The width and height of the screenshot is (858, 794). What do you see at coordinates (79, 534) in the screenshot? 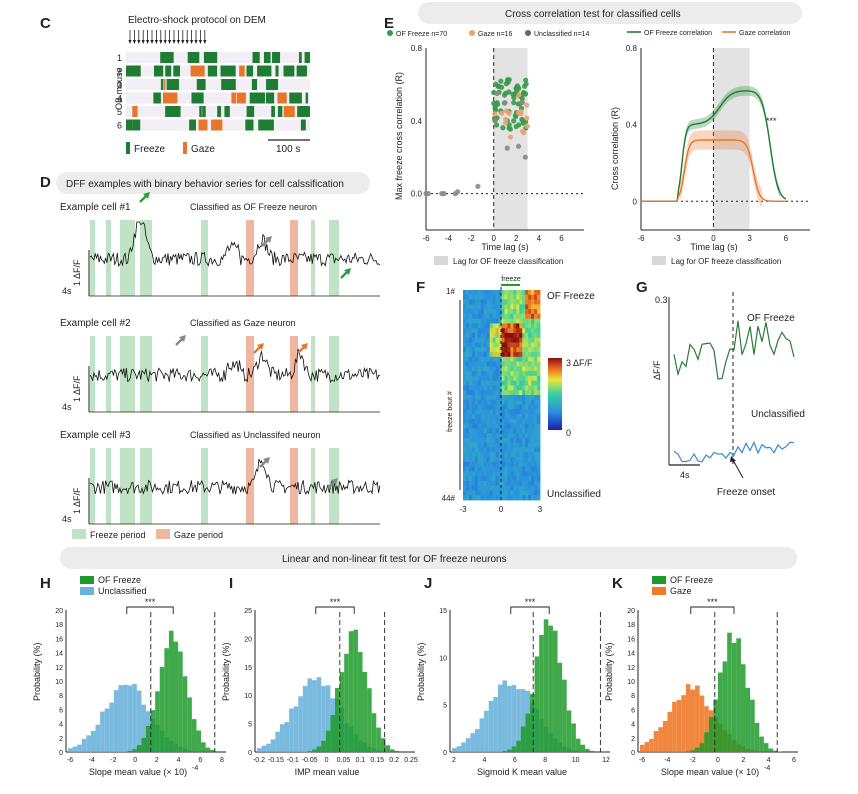
I see `freeze-period-swatch` at bounding box center [79, 534].